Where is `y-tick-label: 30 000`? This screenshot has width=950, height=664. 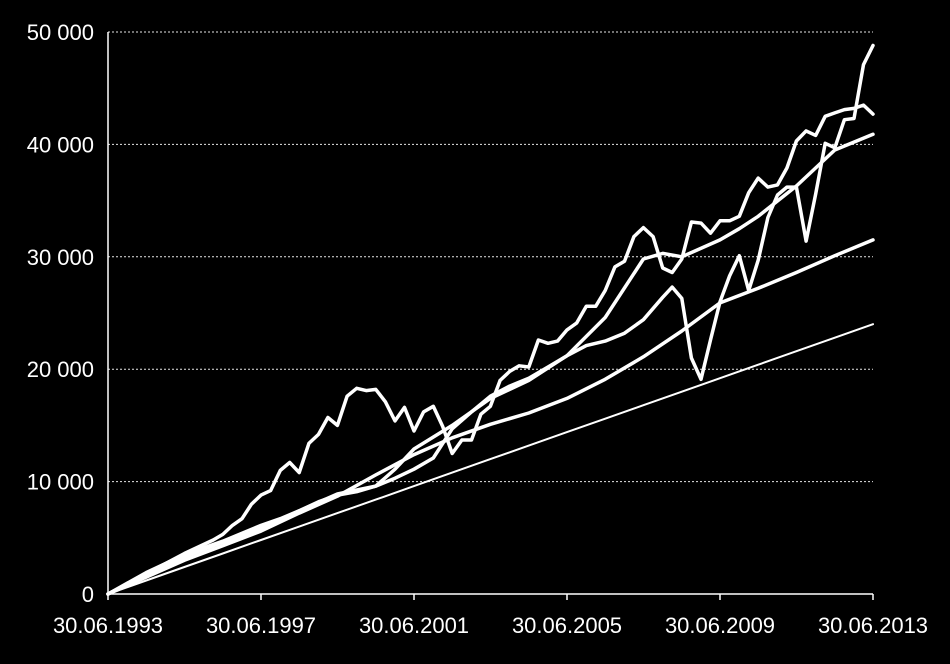 y-tick-label: 30 000 is located at coordinates (60, 257).